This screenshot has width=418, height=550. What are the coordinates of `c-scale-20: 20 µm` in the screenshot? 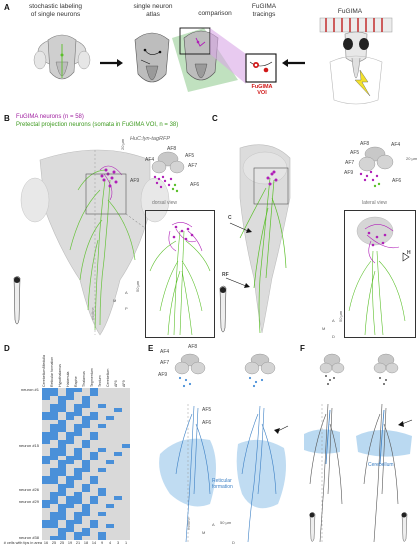 It's located at (412, 158).